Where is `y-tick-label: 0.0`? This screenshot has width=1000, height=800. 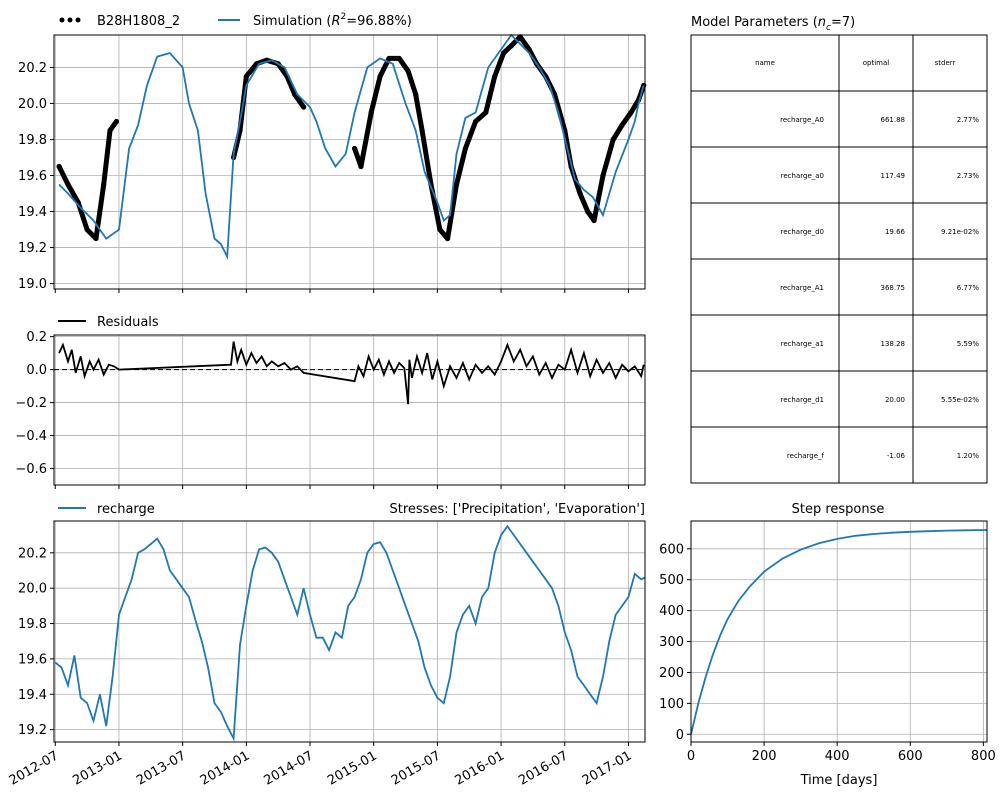
y-tick-label: 0.0 is located at coordinates (36, 370).